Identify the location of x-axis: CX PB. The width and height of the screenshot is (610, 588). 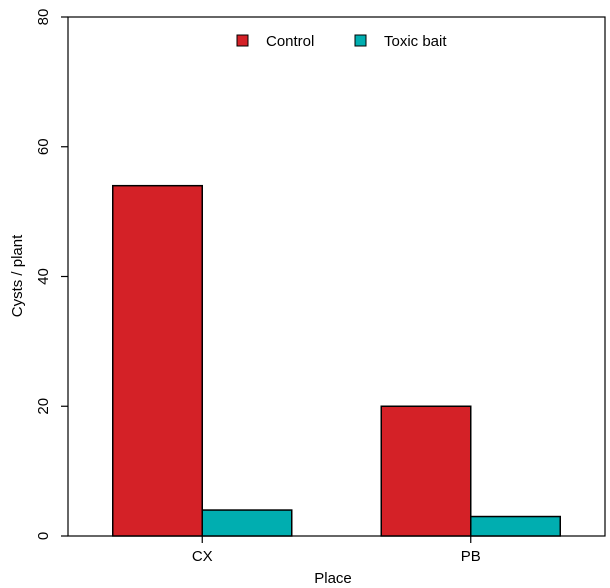
(336, 550).